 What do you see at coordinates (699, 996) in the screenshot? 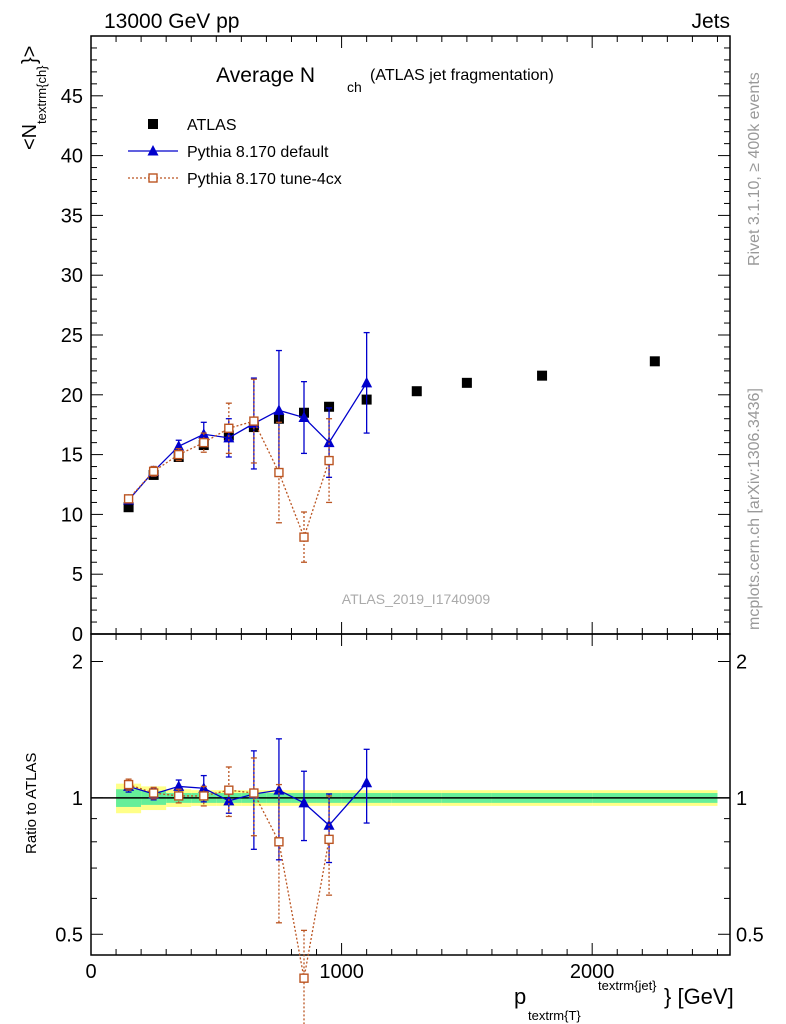
I see `xlabel-end: } [GeV]` at bounding box center [699, 996].